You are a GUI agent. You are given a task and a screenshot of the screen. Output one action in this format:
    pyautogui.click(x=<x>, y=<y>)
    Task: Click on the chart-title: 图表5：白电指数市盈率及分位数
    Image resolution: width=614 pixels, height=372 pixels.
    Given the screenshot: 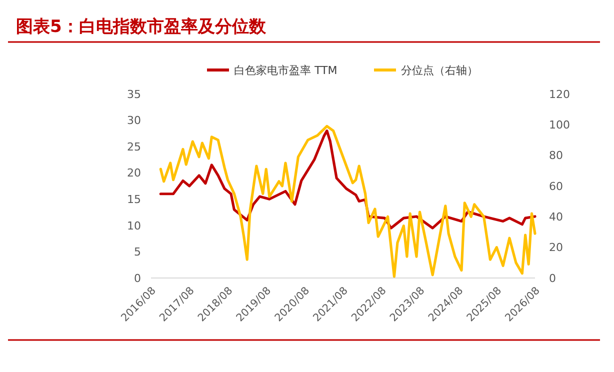 What is the action you would take?
    pyautogui.click(x=141, y=27)
    